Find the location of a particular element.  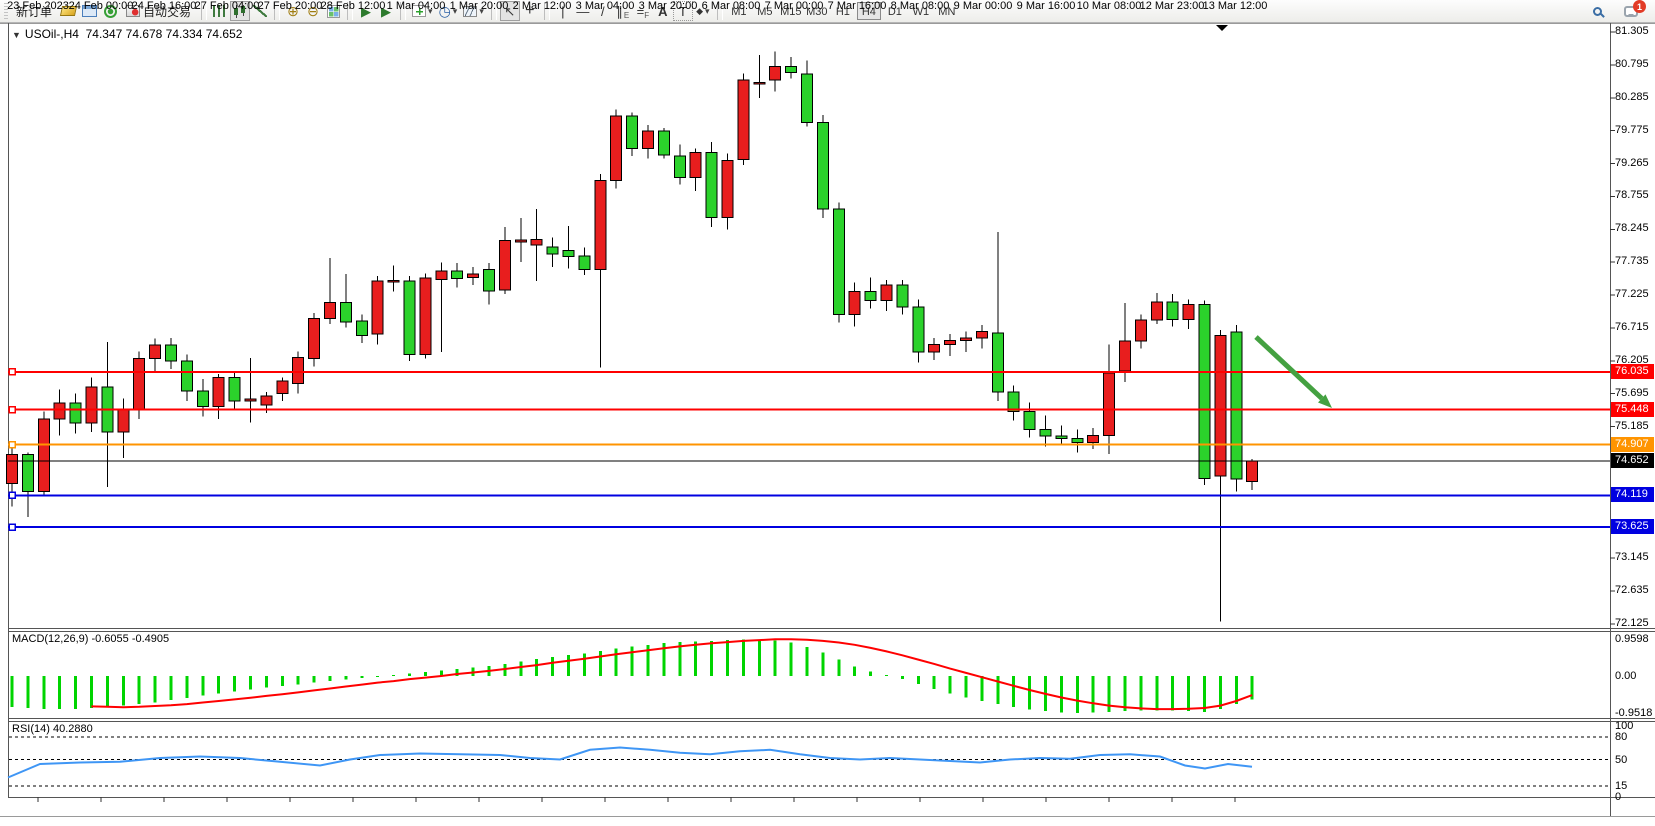

vertical-line-tool-icon: | is located at coordinates (563, 11).